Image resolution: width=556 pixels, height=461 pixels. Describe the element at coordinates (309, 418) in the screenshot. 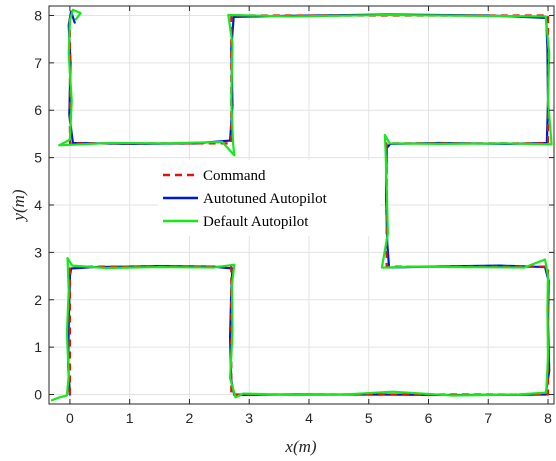

I see `x-tick-label: 4` at that location.